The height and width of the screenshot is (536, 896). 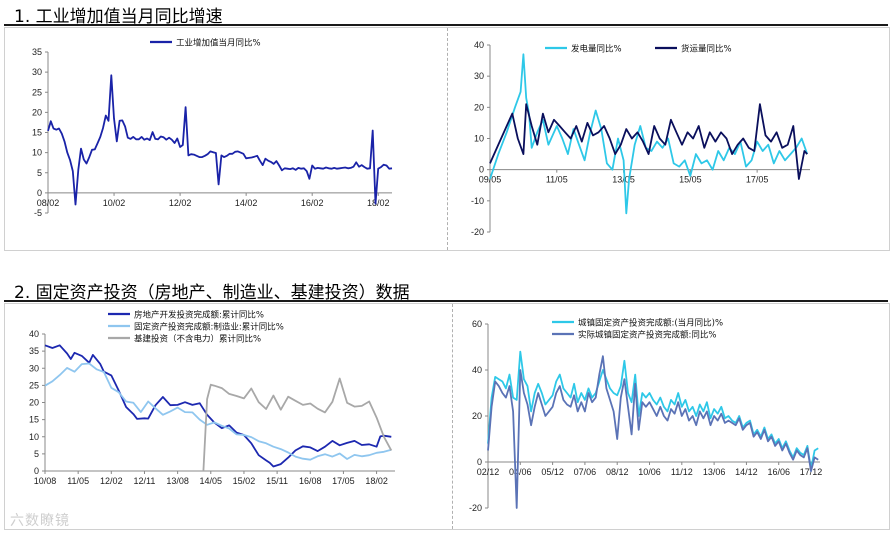 I want to click on c2-y-tick-label: 10, so click(x=479, y=139).